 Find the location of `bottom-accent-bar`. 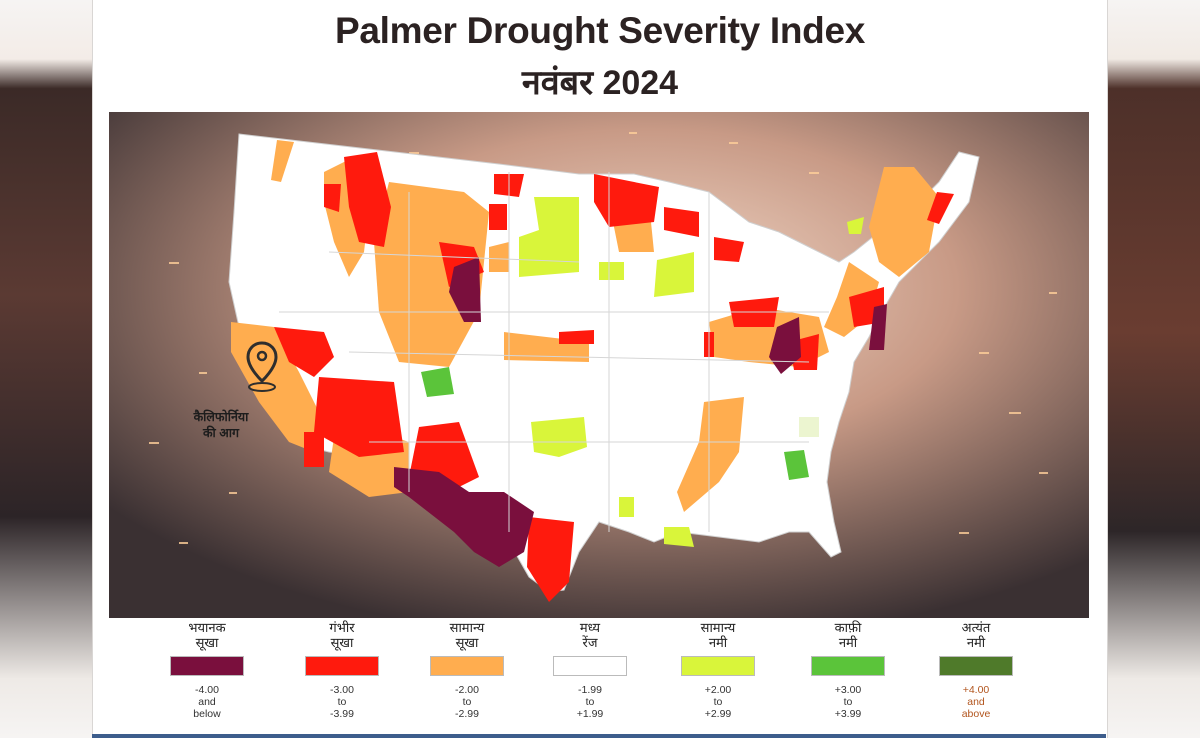

bottom-accent-bar is located at coordinates (599, 736).